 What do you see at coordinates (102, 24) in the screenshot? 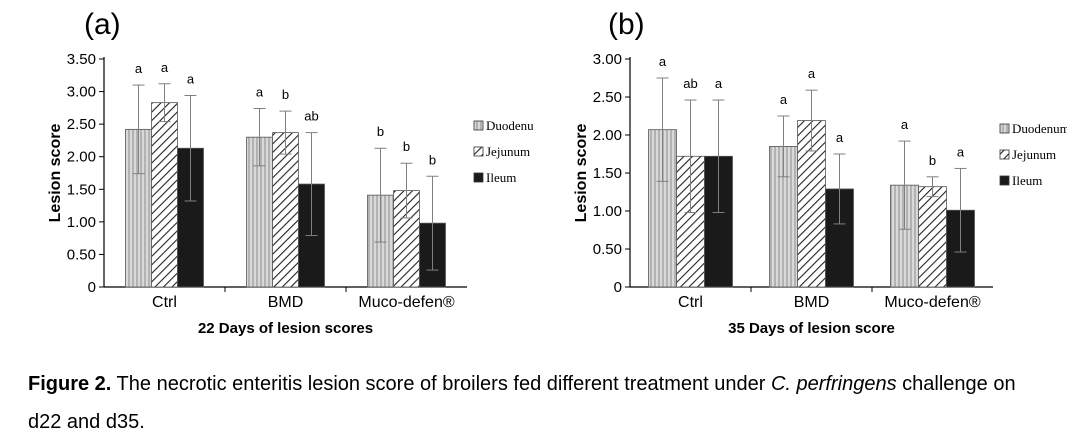
I see `panel-label: (a)` at bounding box center [102, 24].